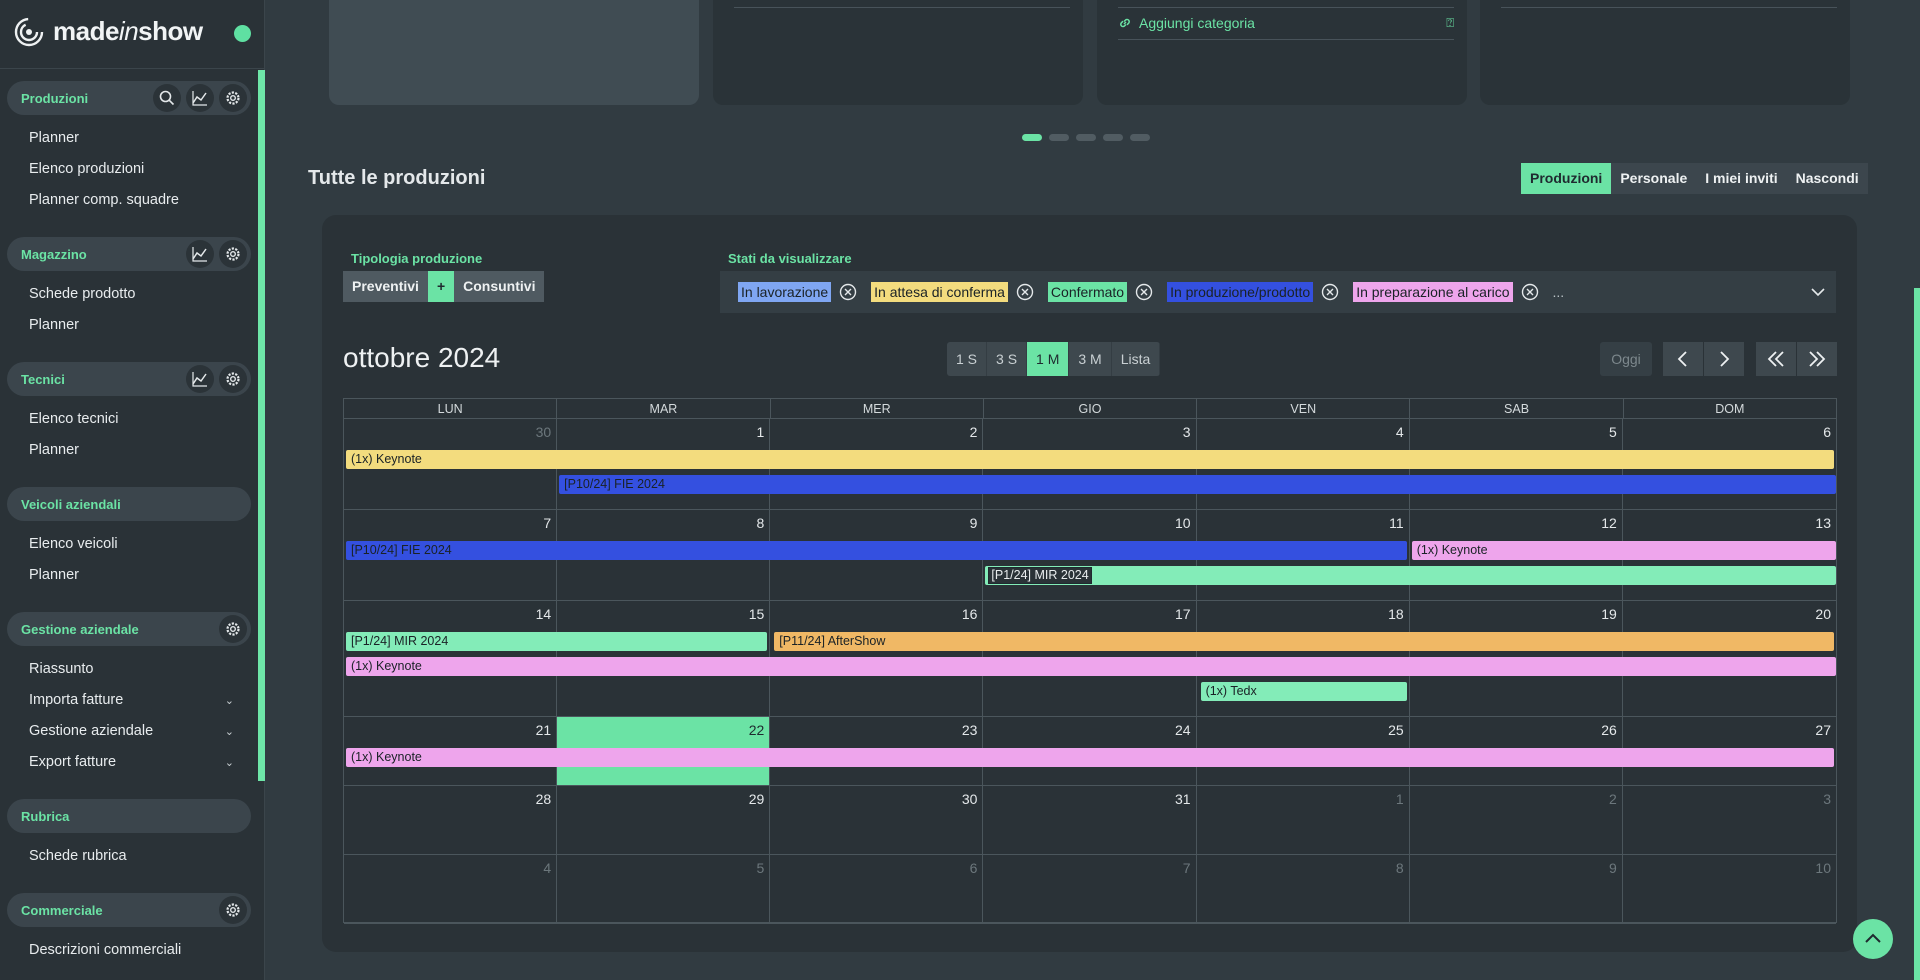 This screenshot has height=980, width=1920. What do you see at coordinates (1741, 178) in the screenshot?
I see `tab-miei-inviti: I miei inviti` at bounding box center [1741, 178].